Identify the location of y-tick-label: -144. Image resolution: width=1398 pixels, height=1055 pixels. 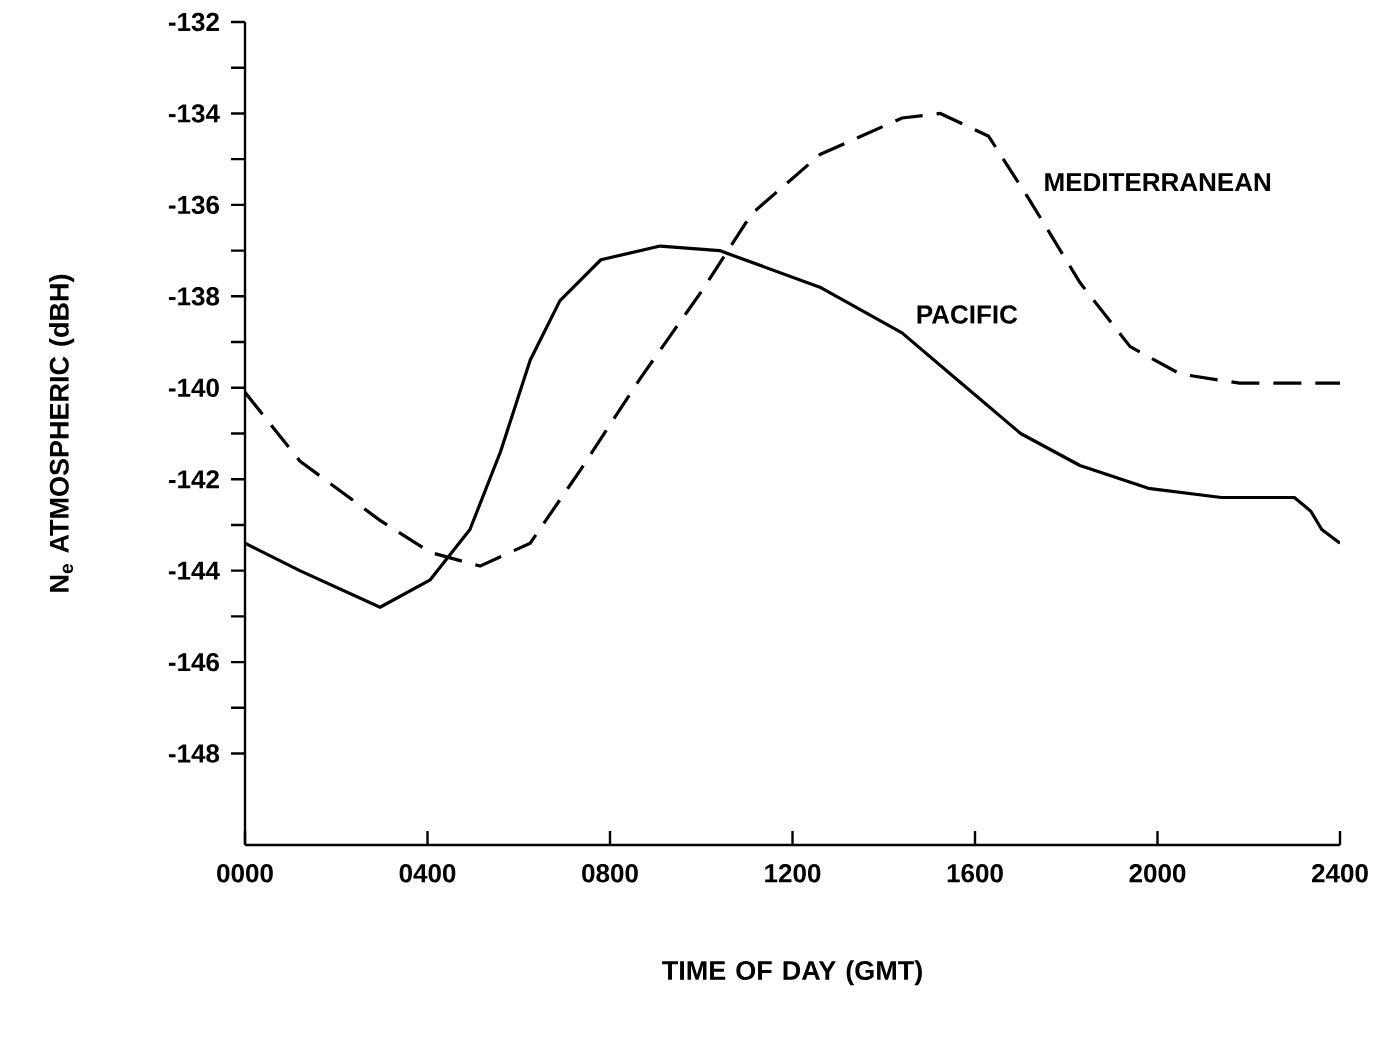
(194, 570).